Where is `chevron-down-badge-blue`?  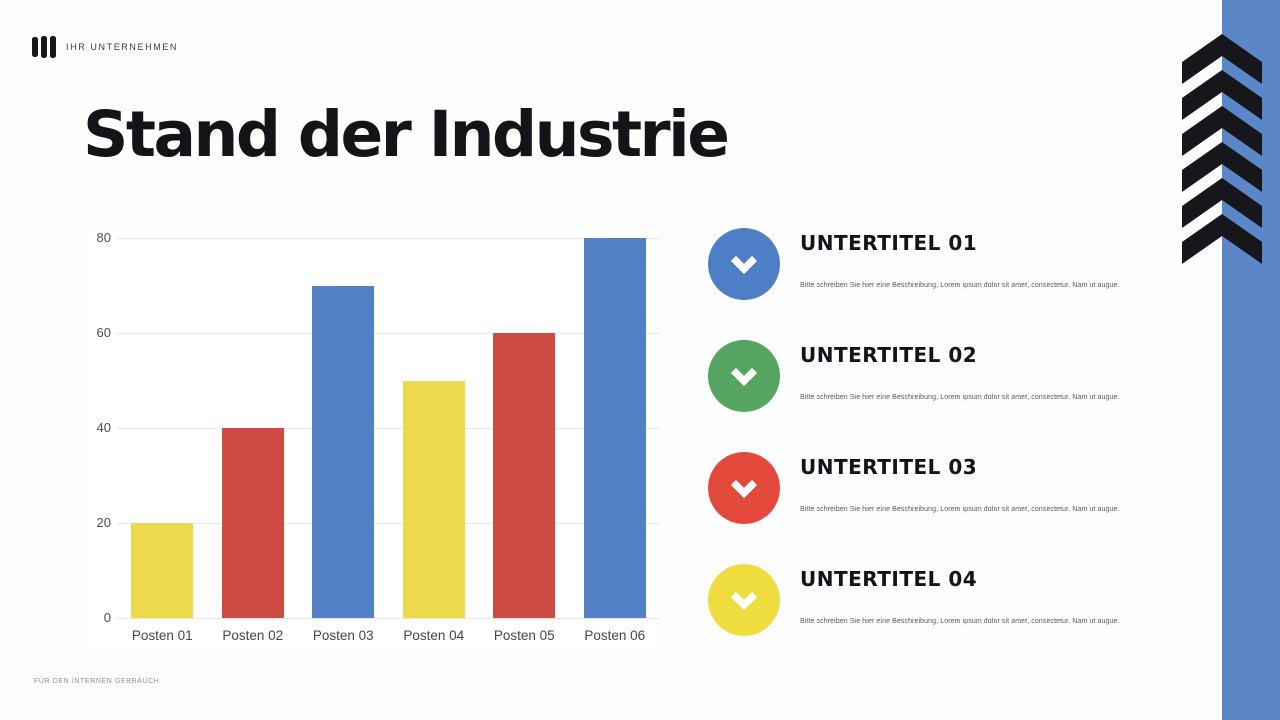 chevron-down-badge-blue is located at coordinates (744, 264).